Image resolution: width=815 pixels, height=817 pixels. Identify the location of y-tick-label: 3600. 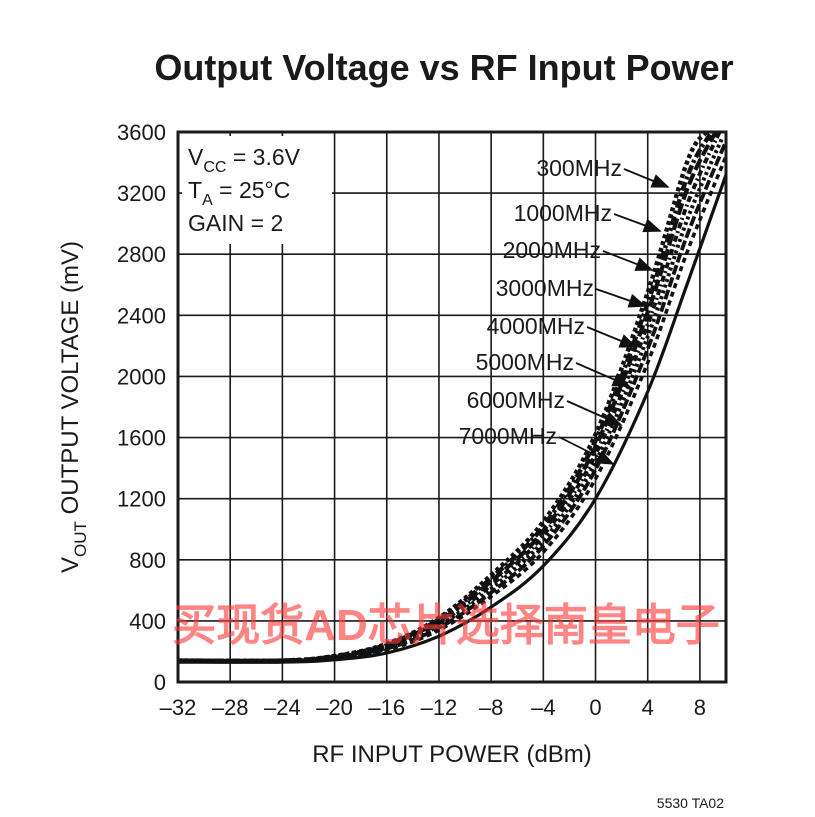
(141, 132).